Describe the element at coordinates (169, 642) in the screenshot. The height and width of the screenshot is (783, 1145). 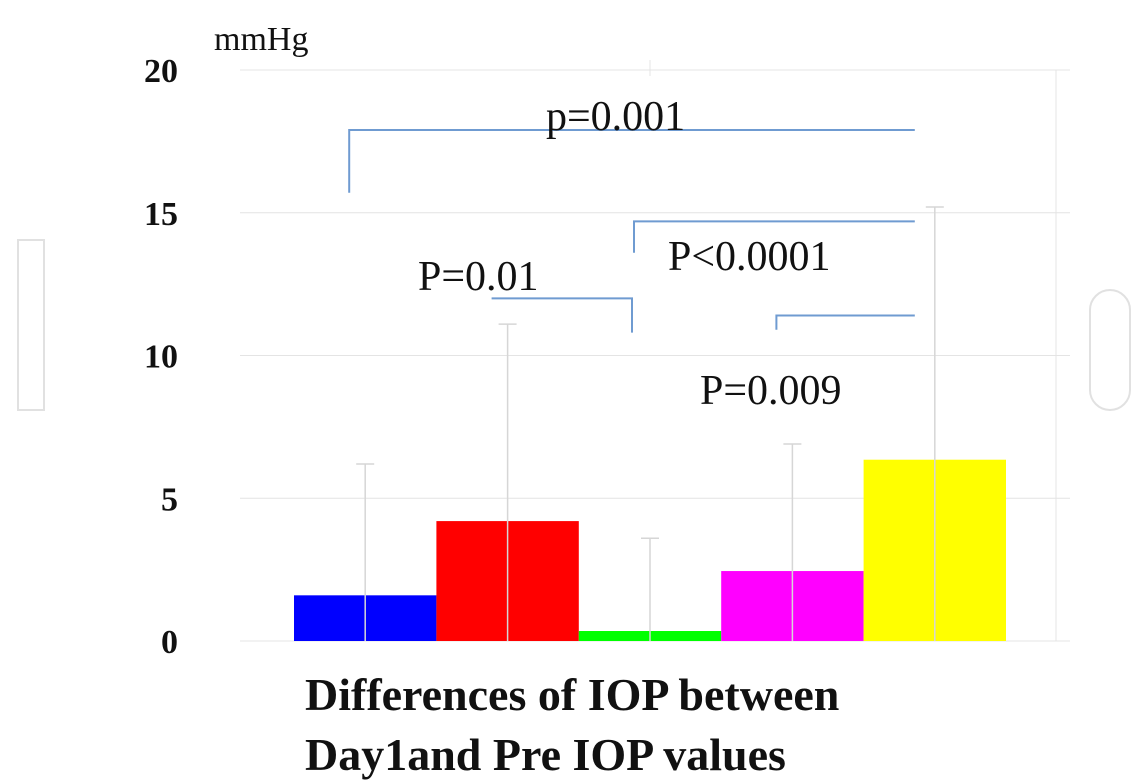
I see `y-tick-label-0: 0` at that location.